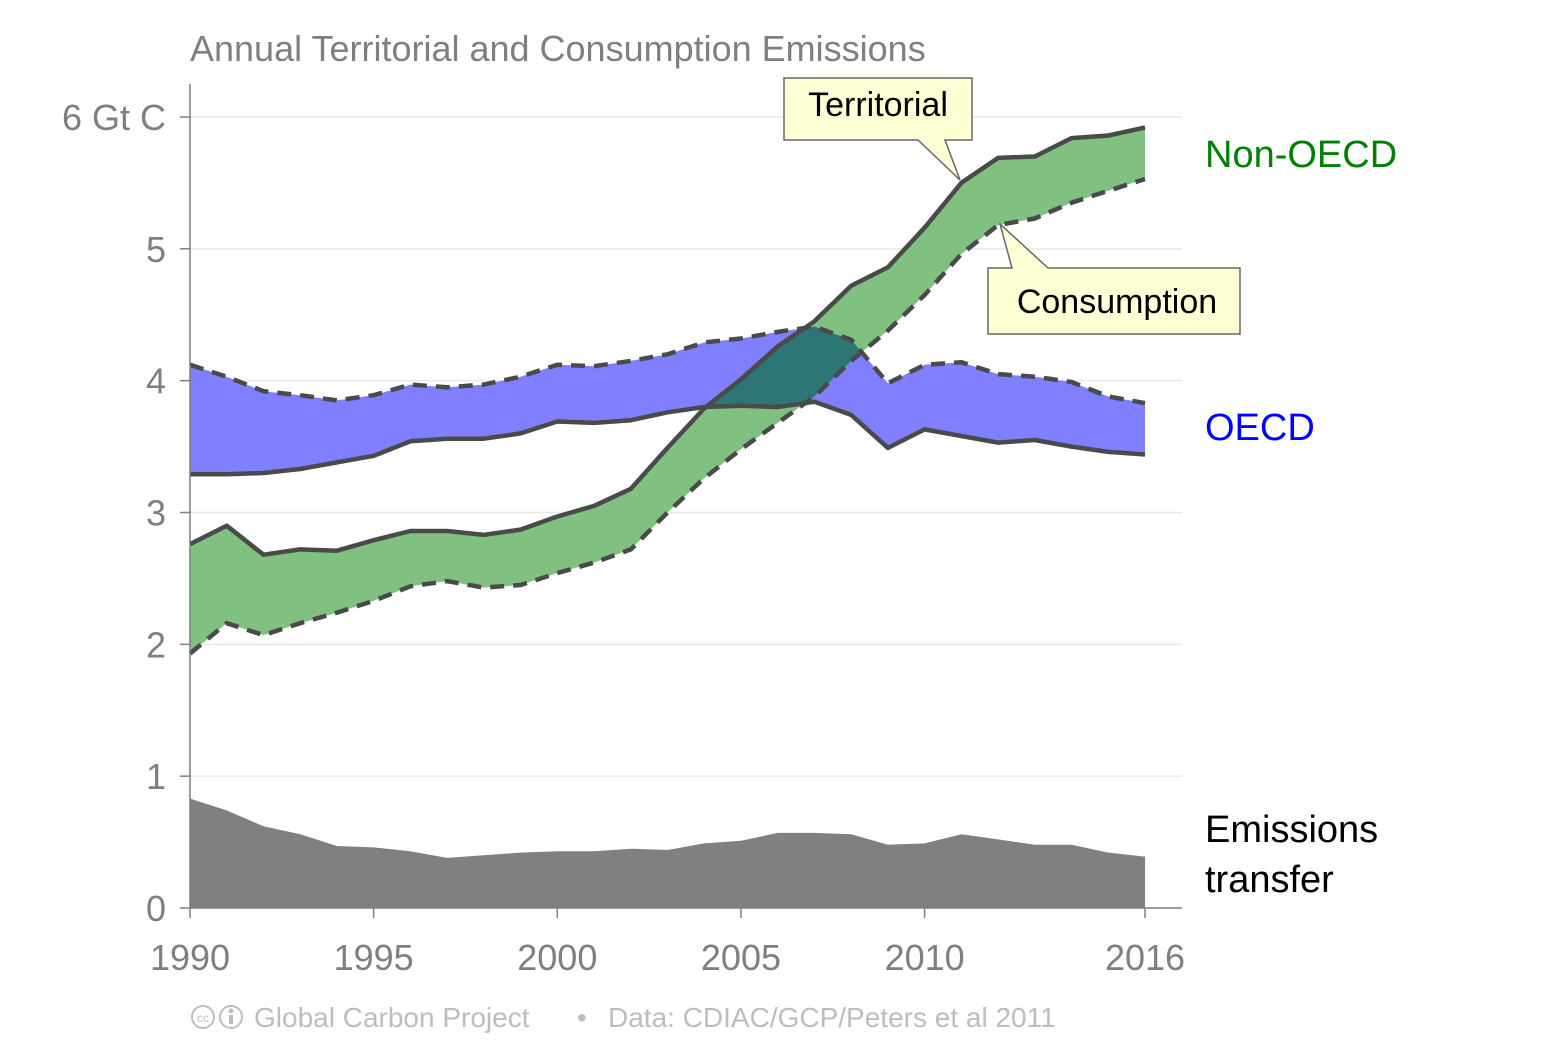  I want to click on attribution-icon, so click(231, 1017).